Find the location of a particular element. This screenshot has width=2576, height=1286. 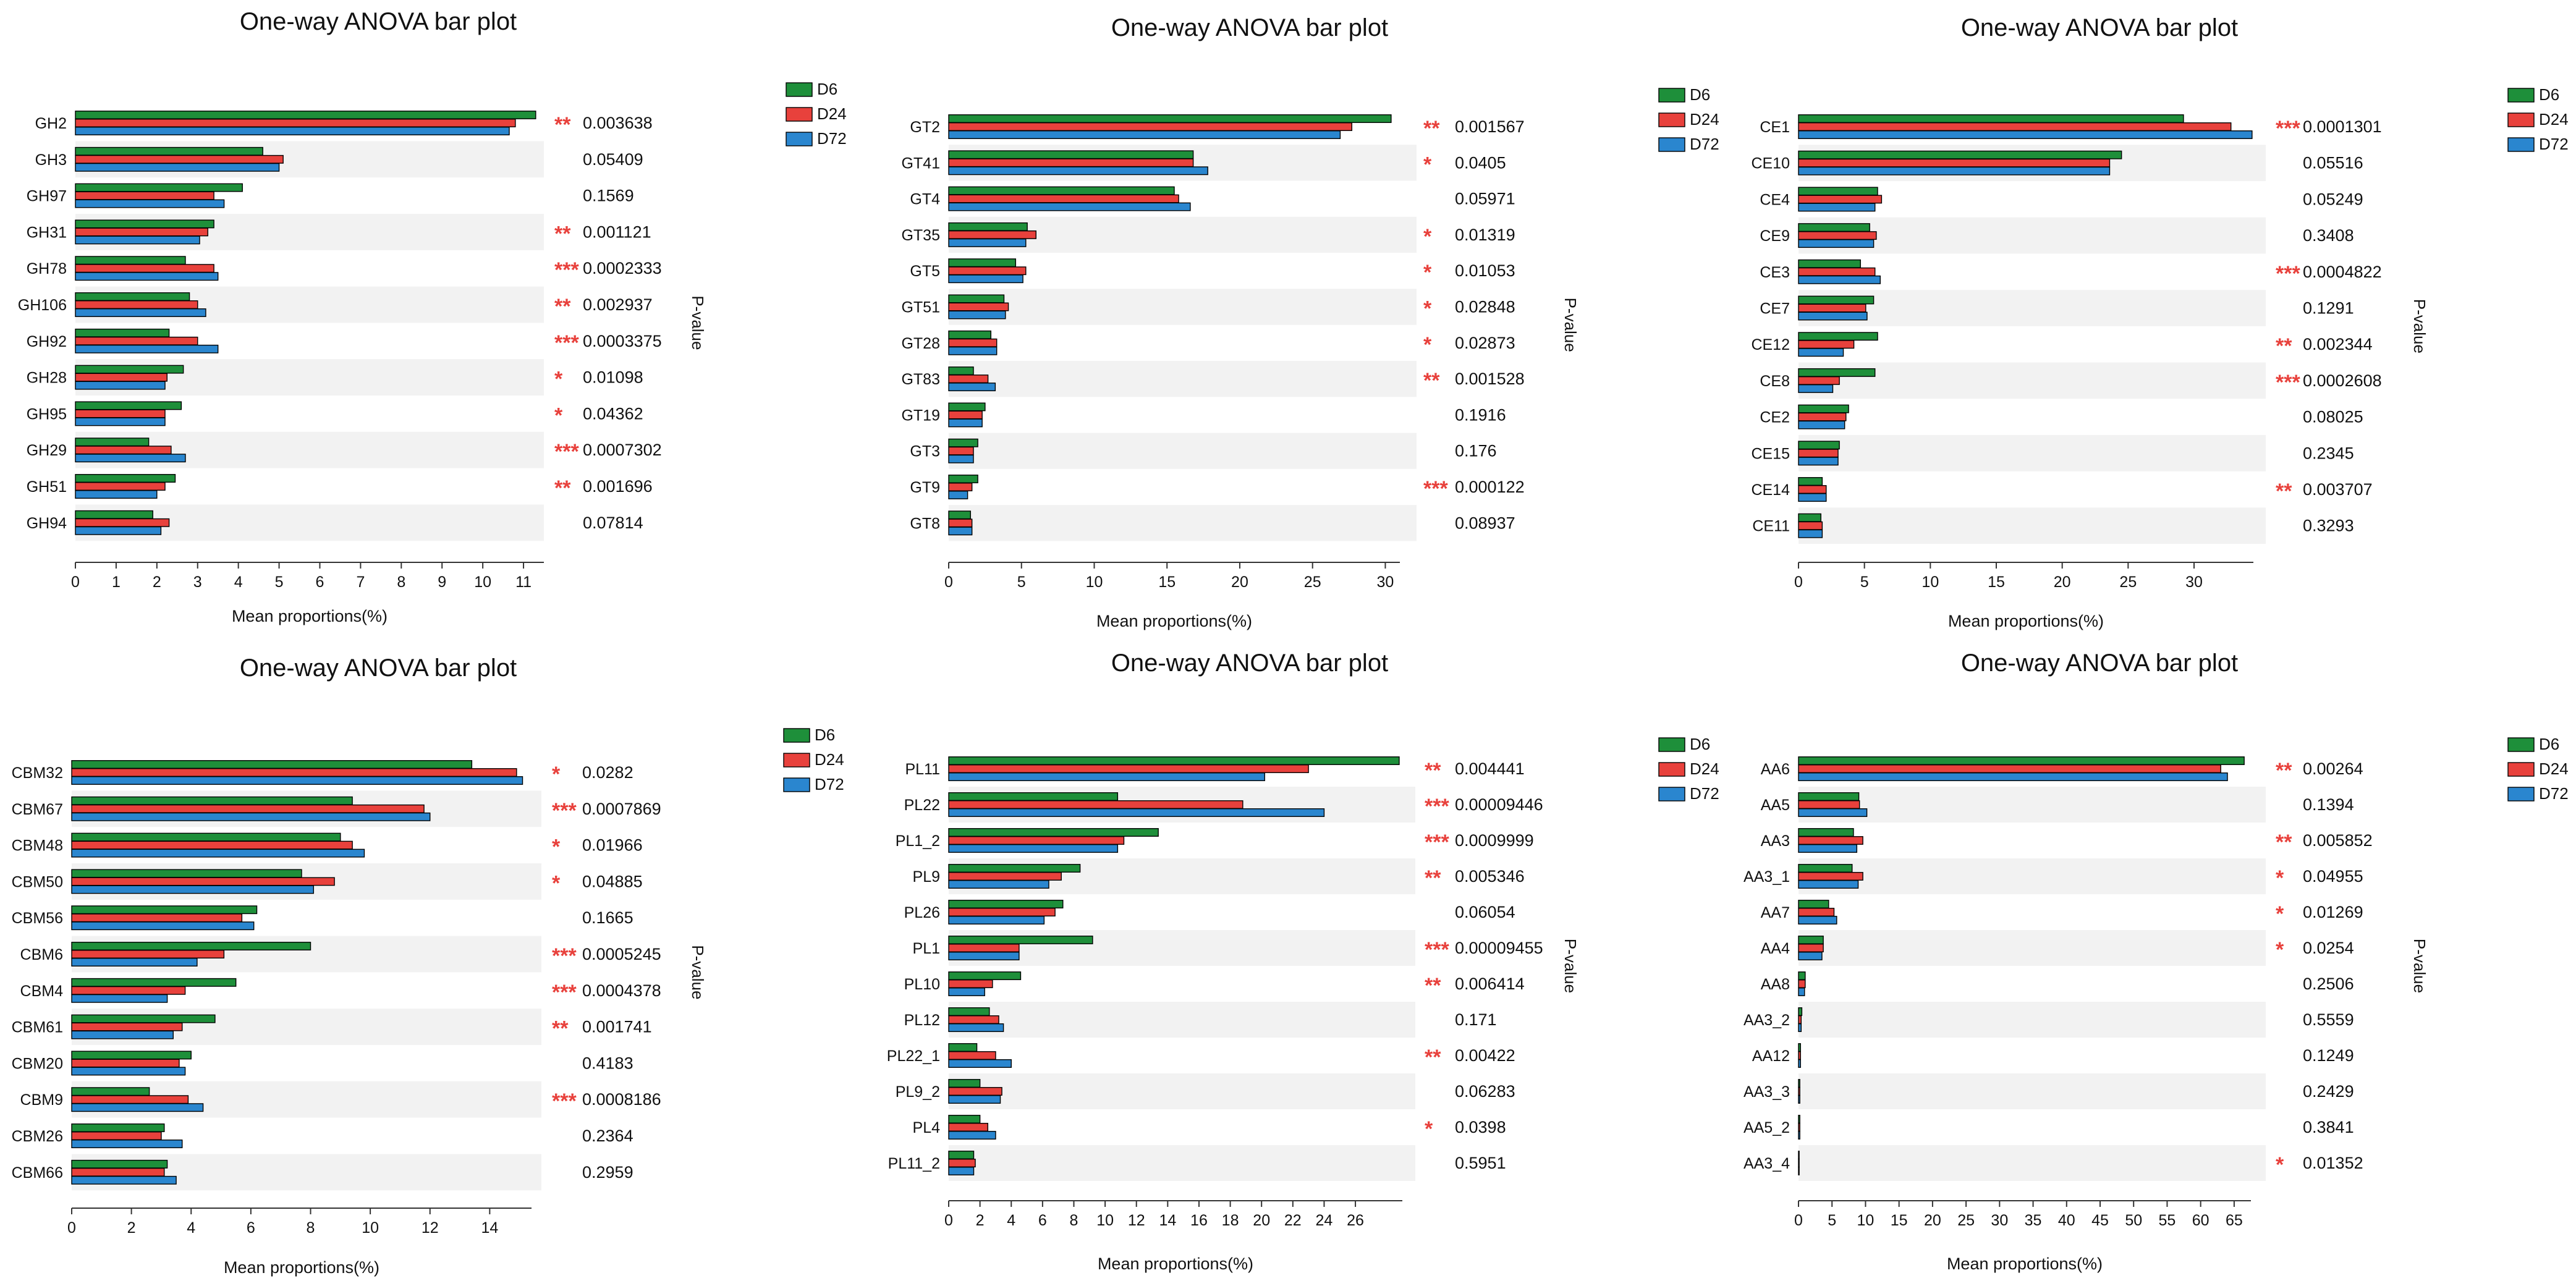

bar-GH28-D24 is located at coordinates (121, 377).